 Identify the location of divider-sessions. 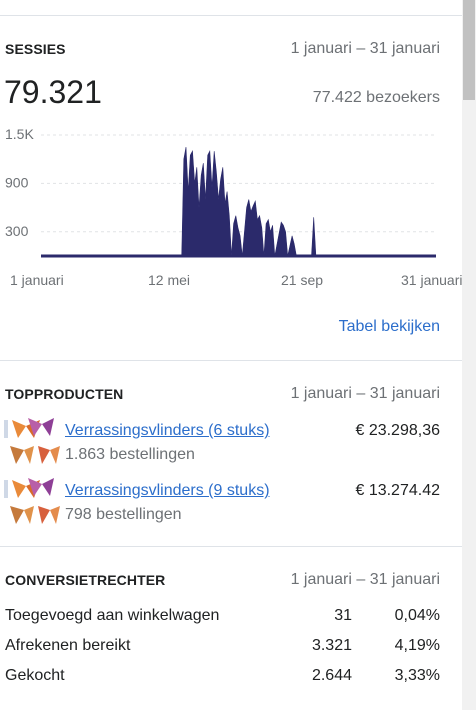
(231, 360).